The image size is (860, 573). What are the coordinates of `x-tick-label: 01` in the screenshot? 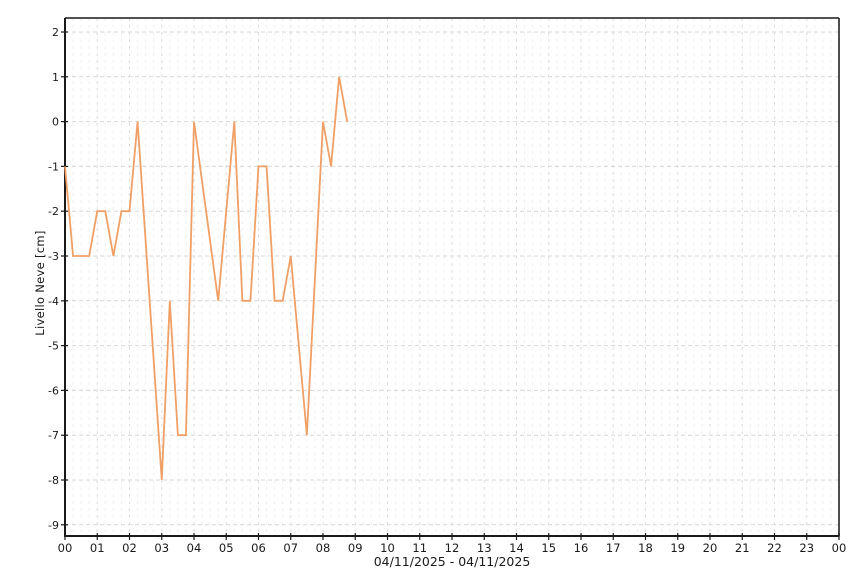 It's located at (97, 548).